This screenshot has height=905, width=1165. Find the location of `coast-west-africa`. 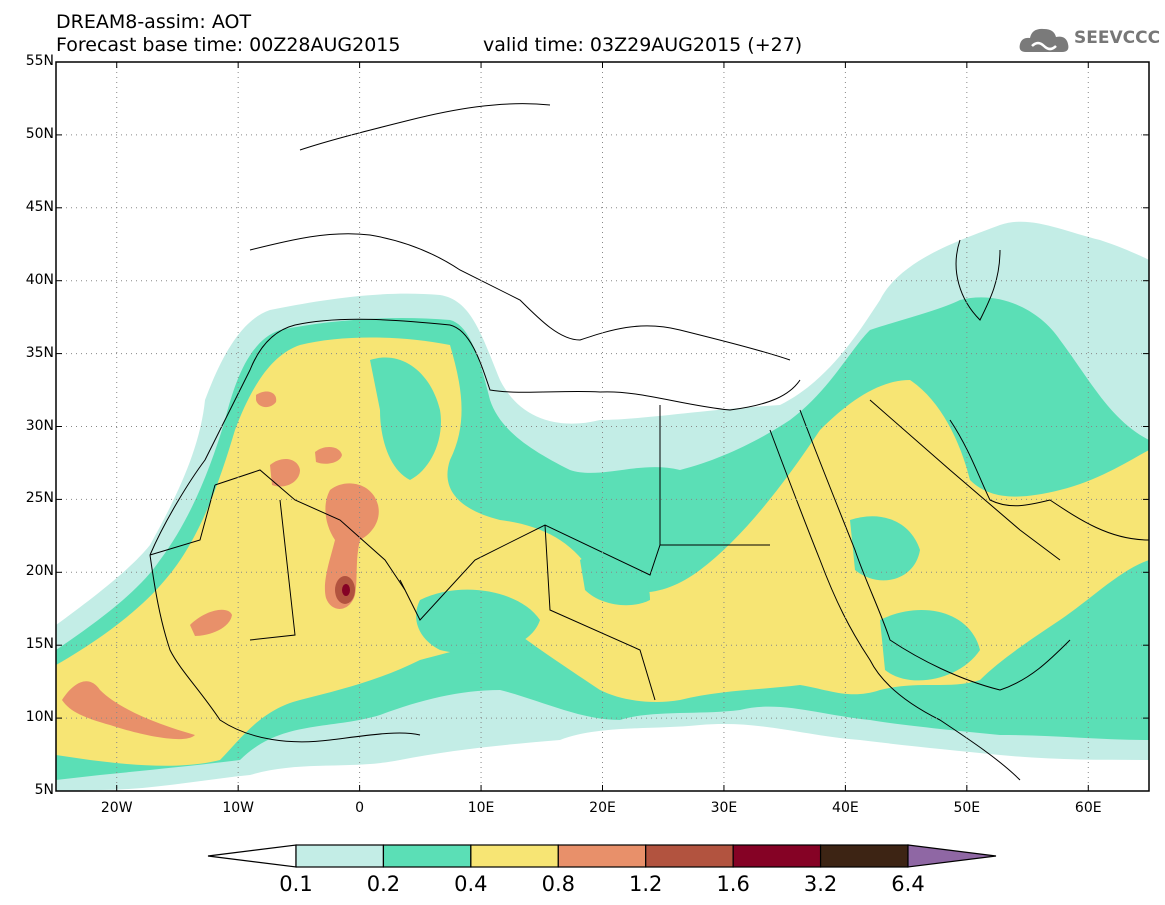

coast-west-africa is located at coordinates (475, 437).